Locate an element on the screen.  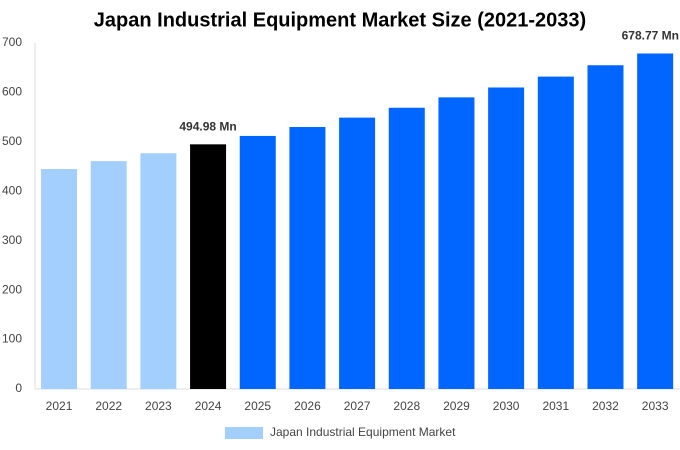
y-tick-label: 700 is located at coordinates (12, 42).